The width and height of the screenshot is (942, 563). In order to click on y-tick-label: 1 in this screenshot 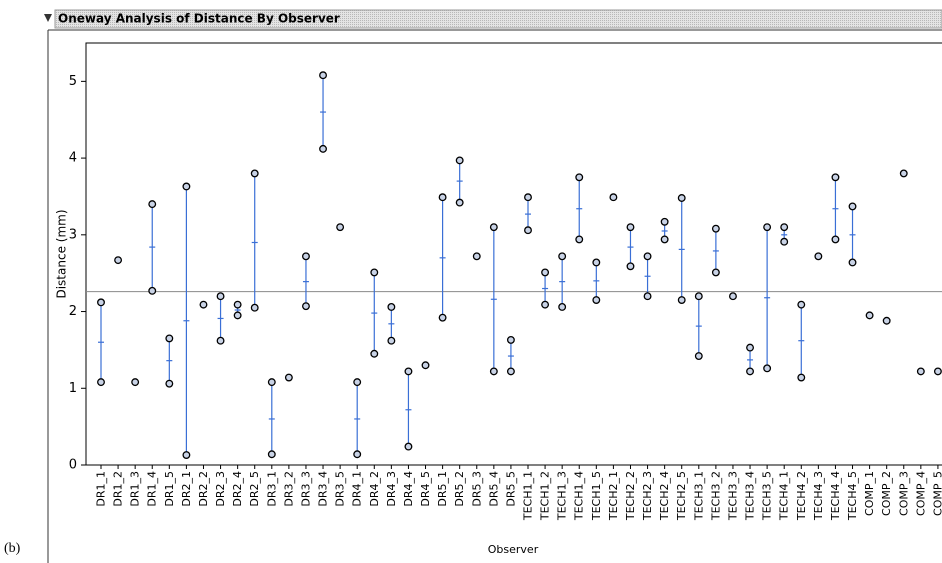, I will do `click(73, 388)`.